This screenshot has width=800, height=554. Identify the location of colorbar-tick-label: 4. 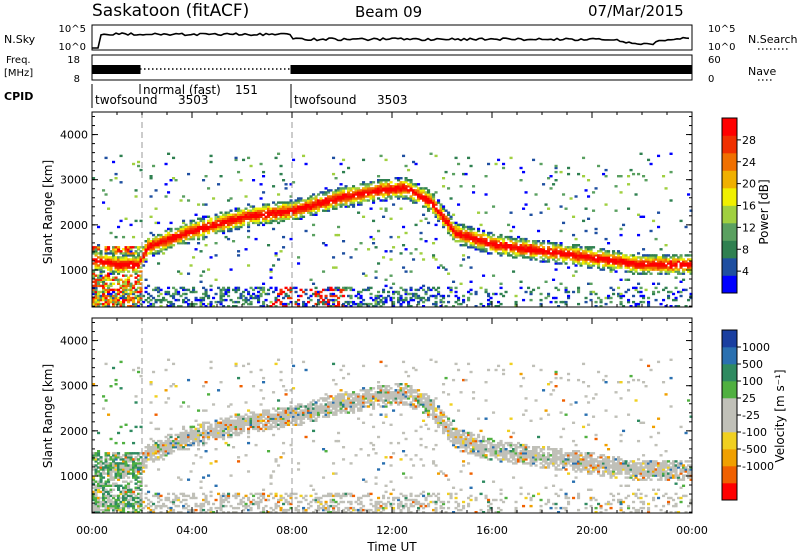
(745, 271).